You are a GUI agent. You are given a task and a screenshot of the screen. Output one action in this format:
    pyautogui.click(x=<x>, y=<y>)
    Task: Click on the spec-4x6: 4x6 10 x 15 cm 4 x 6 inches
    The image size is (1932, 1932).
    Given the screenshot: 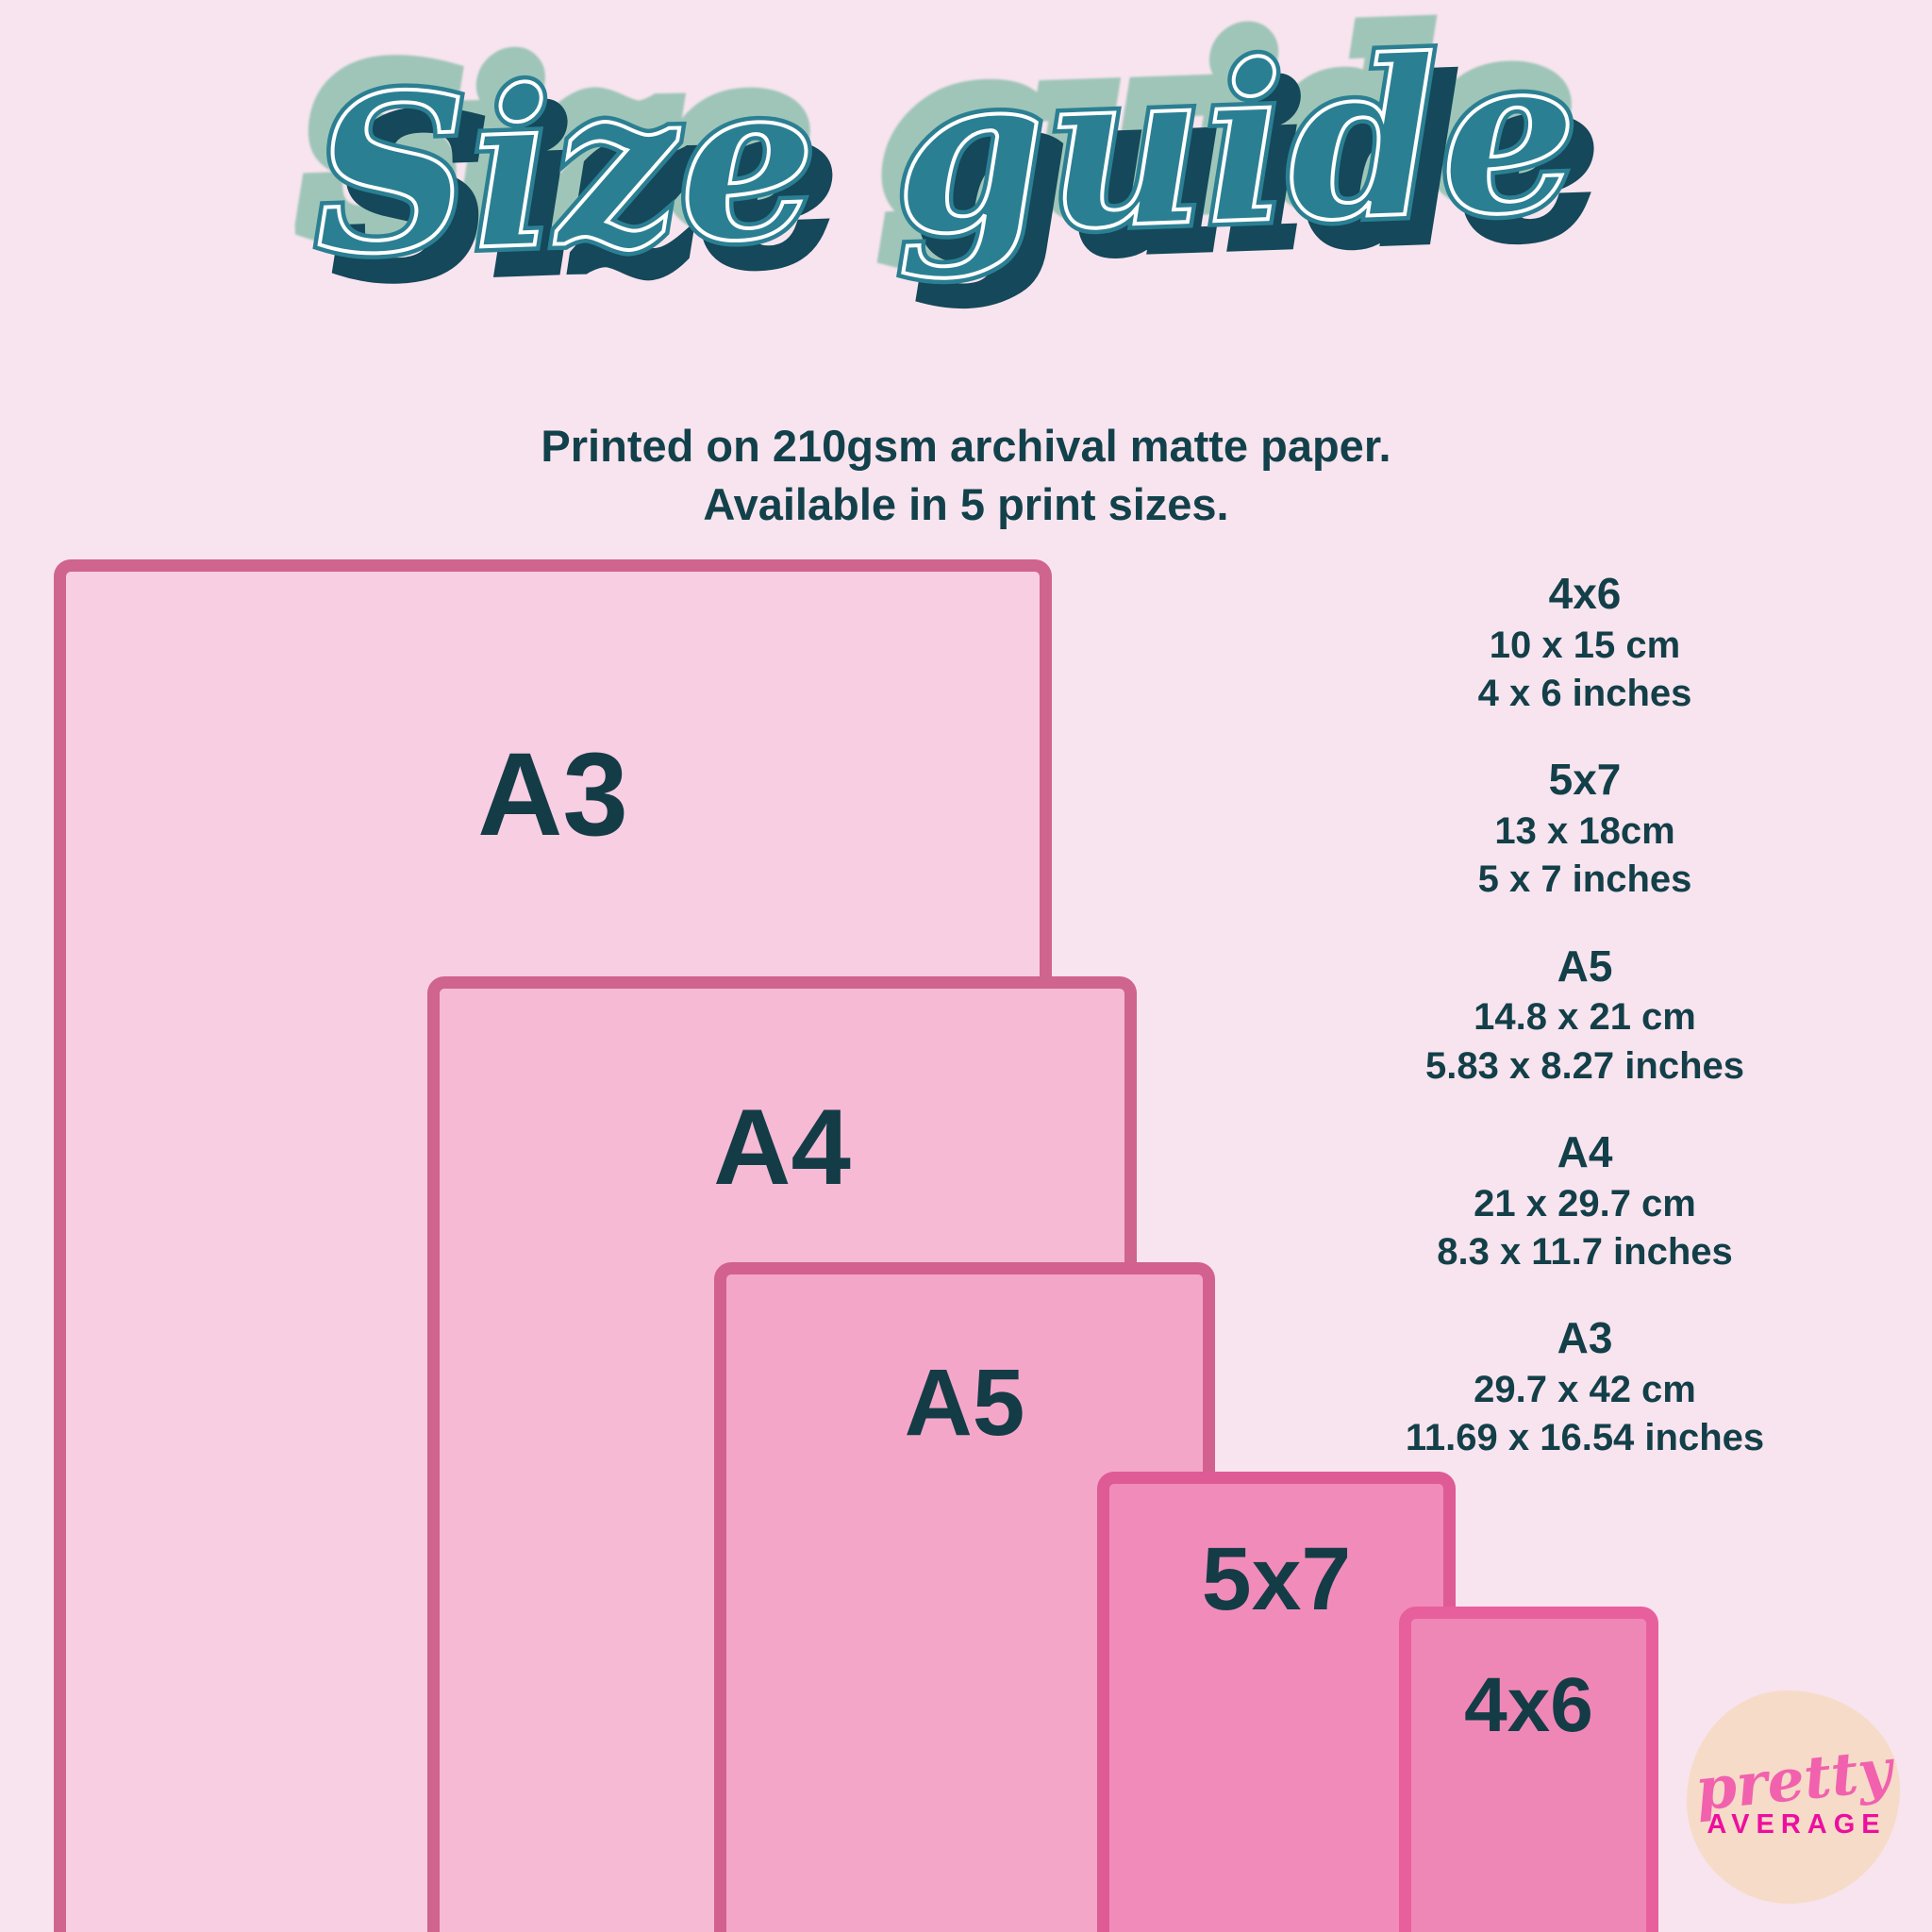 What is the action you would take?
    pyautogui.click(x=1585, y=642)
    